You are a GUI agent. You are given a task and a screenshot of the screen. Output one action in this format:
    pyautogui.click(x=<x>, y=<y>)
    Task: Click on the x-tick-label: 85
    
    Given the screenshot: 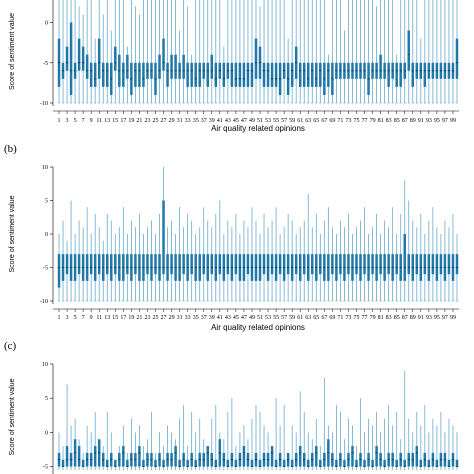 What is the action you would take?
    pyautogui.click(x=397, y=318)
    